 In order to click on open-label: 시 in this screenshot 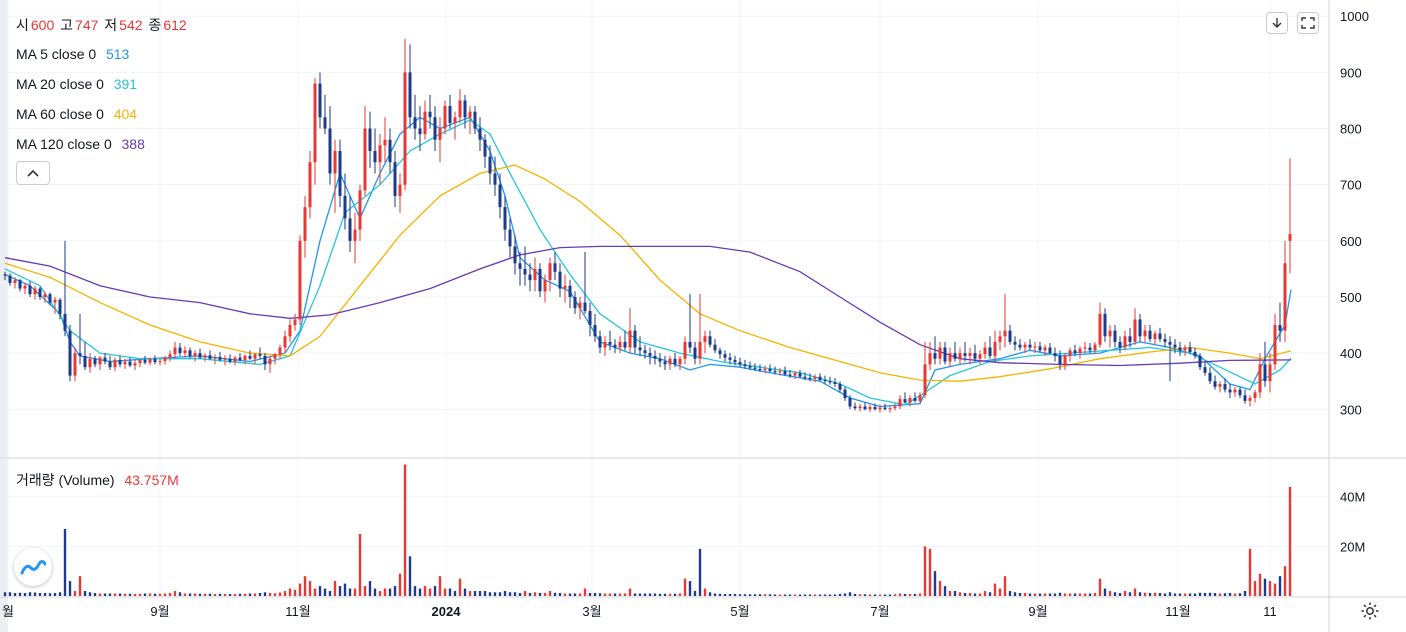, I will do `click(22, 25)`.